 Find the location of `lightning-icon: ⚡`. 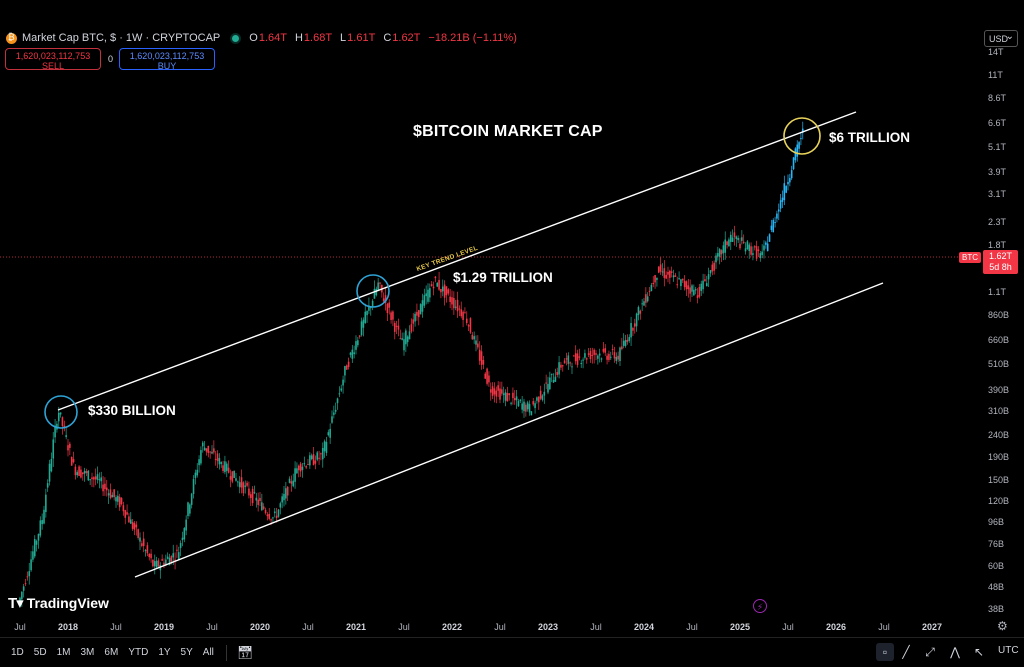

lightning-icon: ⚡ is located at coordinates (760, 606).